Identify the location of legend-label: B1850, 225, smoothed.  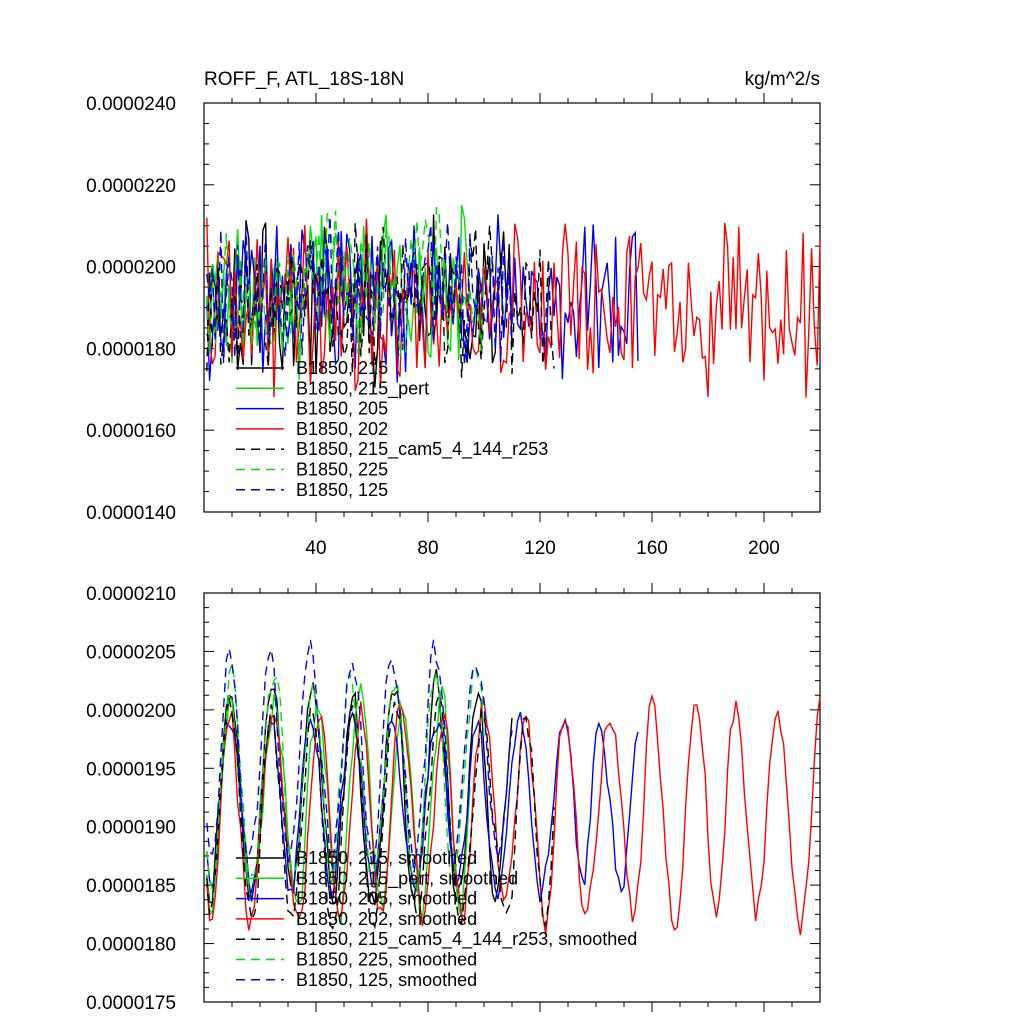
(386, 960).